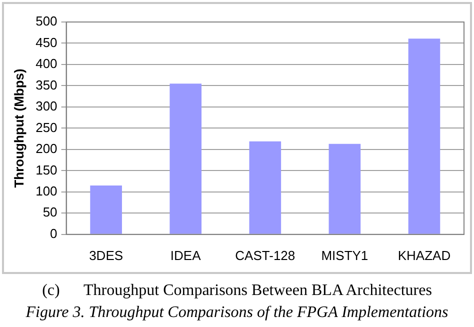 The width and height of the screenshot is (474, 327). Describe the element at coordinates (47, 21) in the screenshot. I see `y-tick-label: 500` at that location.